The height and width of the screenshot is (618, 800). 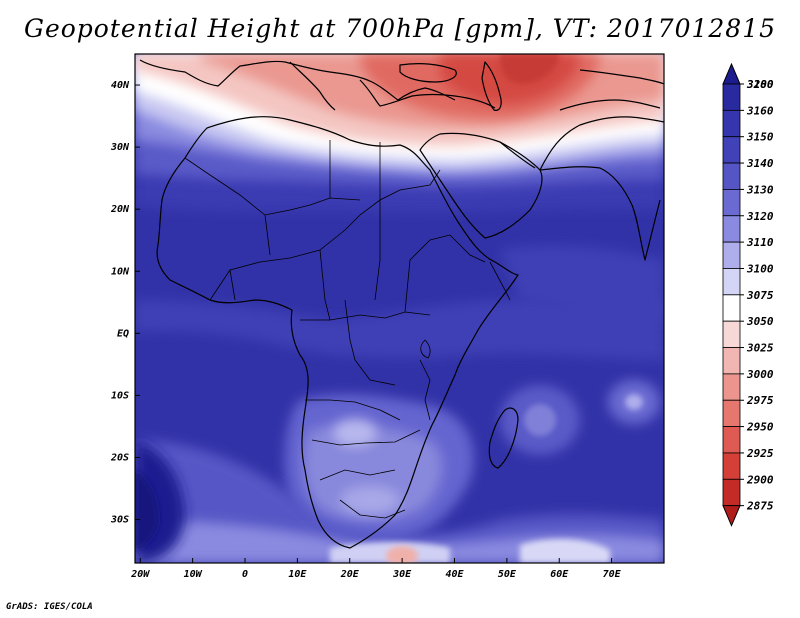 I want to click on colorbar-label: 3160, so click(x=760, y=110).